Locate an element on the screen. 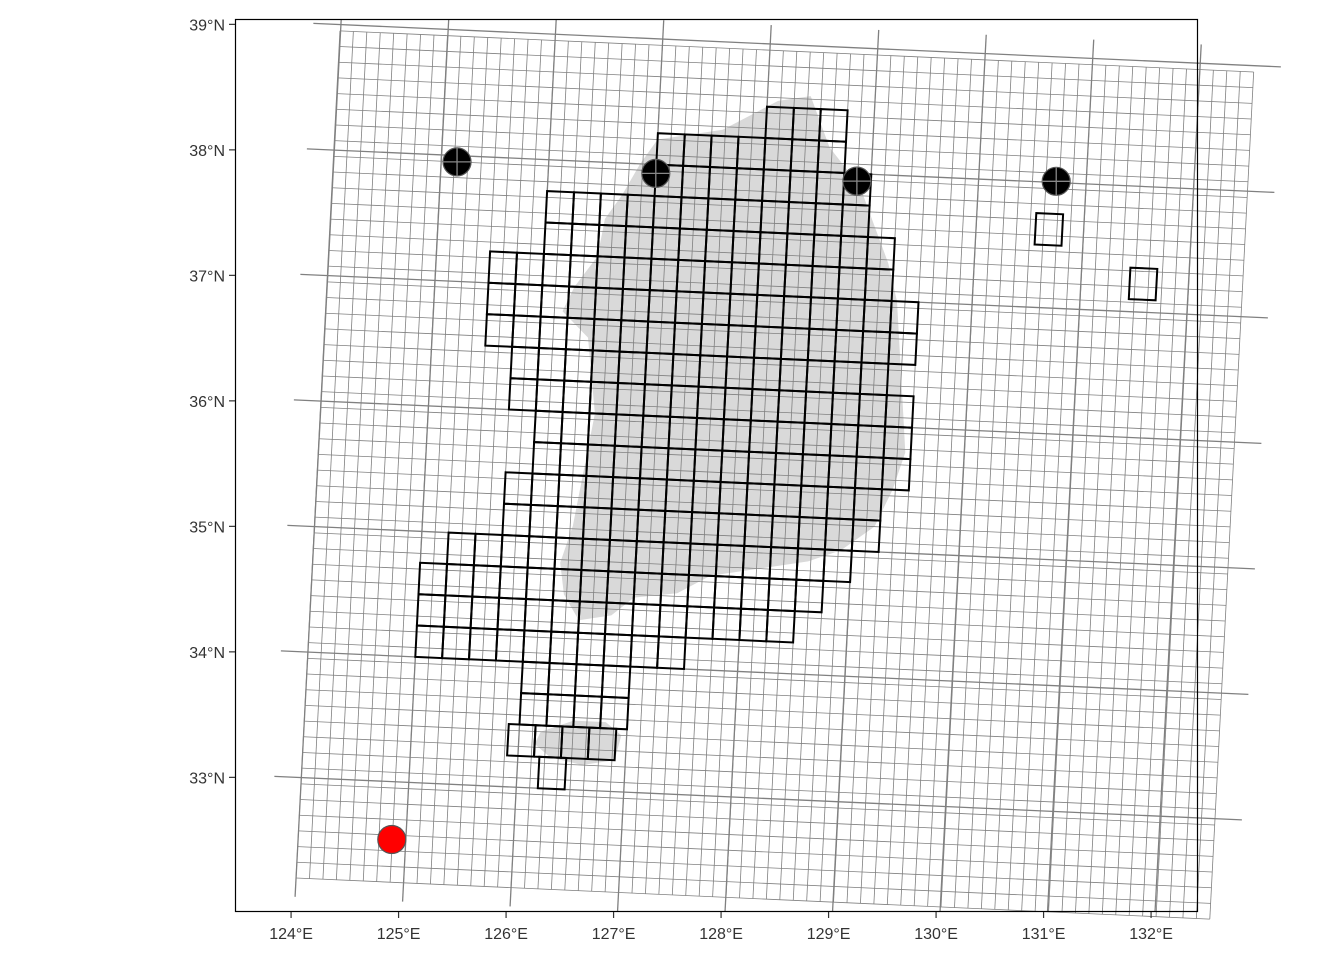 The width and height of the screenshot is (1344, 960). x-tick-label: 128°E is located at coordinates (721, 934).